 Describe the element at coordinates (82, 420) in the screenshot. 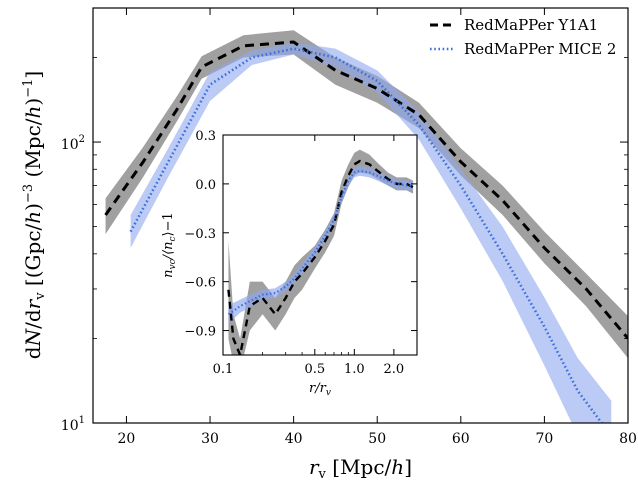

I see `y-tick-label-exp-0: 1` at that location.